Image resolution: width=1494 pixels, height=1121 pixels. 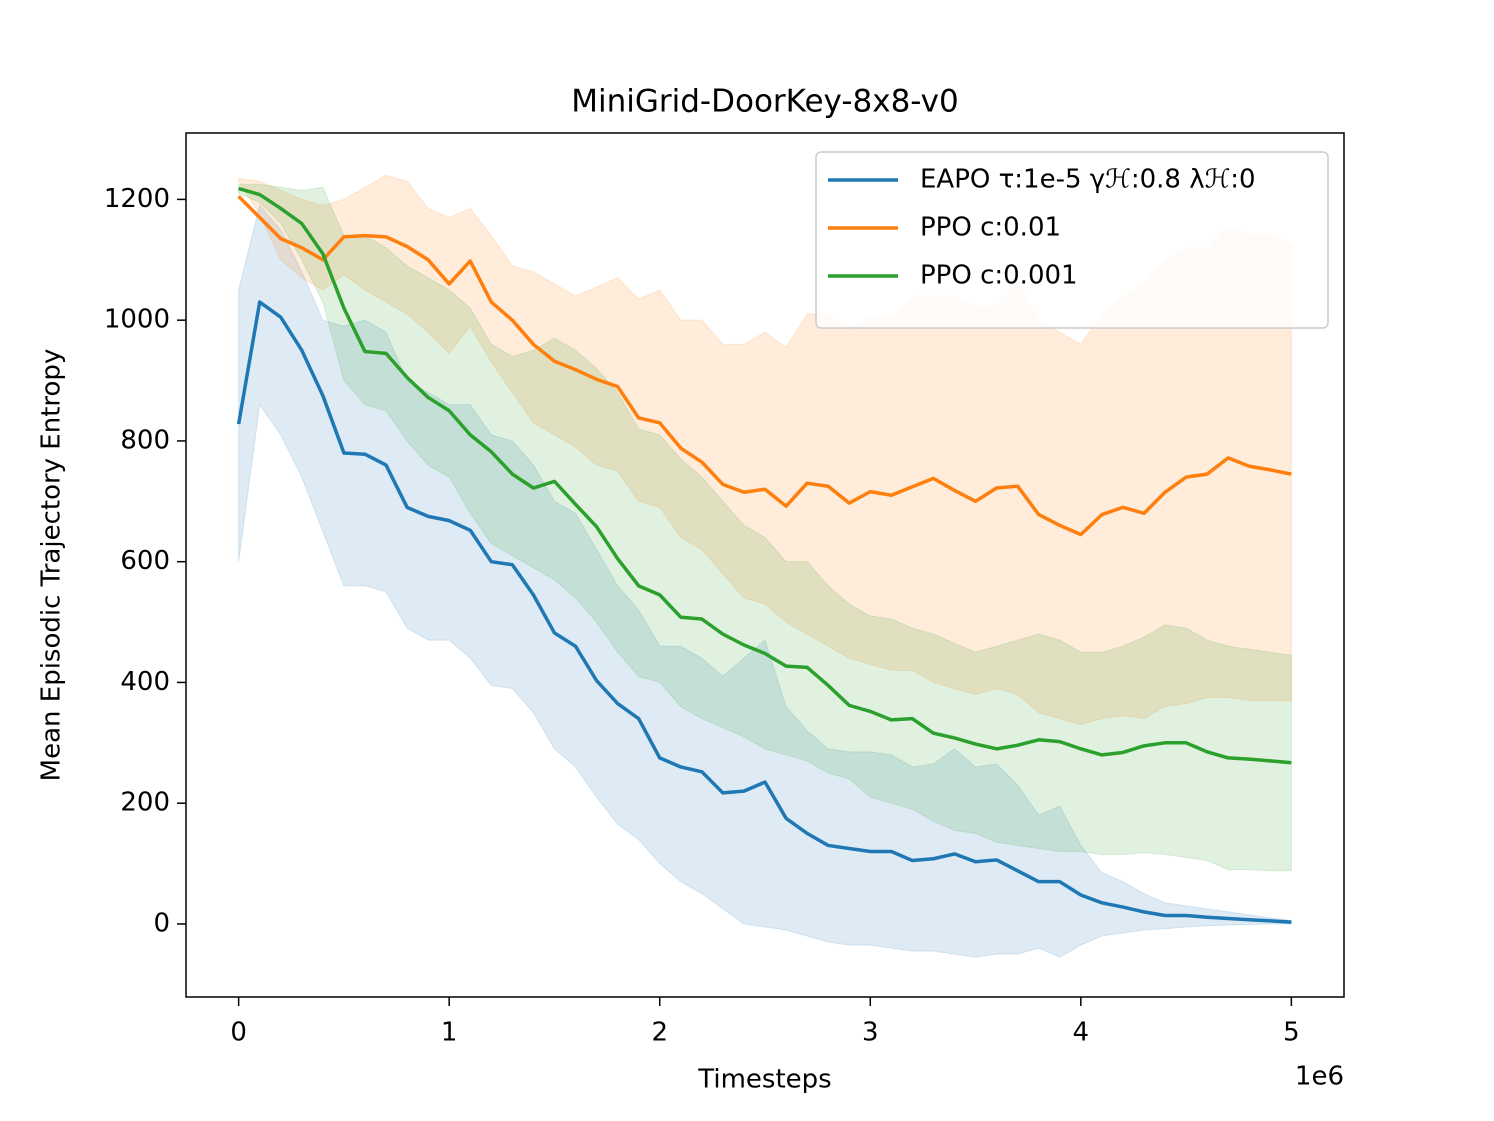 I want to click on x-tick-label: 2, so click(x=659, y=1033).